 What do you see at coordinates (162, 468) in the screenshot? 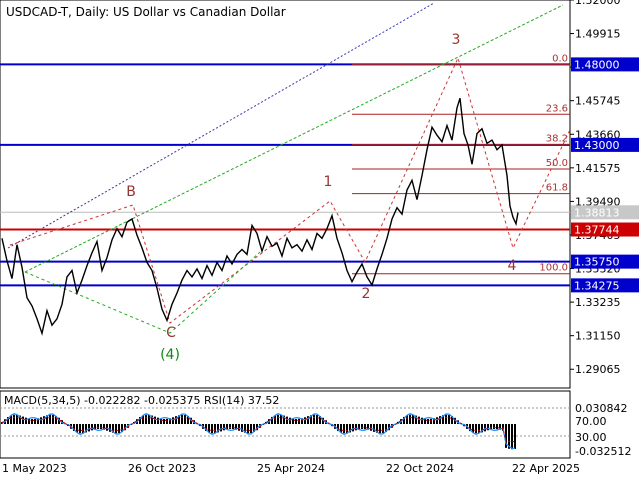
I see `x-tick-label: 26 Oct 2023` at bounding box center [162, 468].